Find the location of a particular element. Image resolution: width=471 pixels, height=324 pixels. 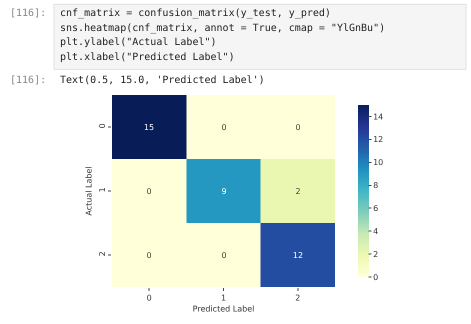

text: sns.heatmap(cnf_matrix, annot = True, cmap = "YlGnBu") is located at coordinates (223, 28).